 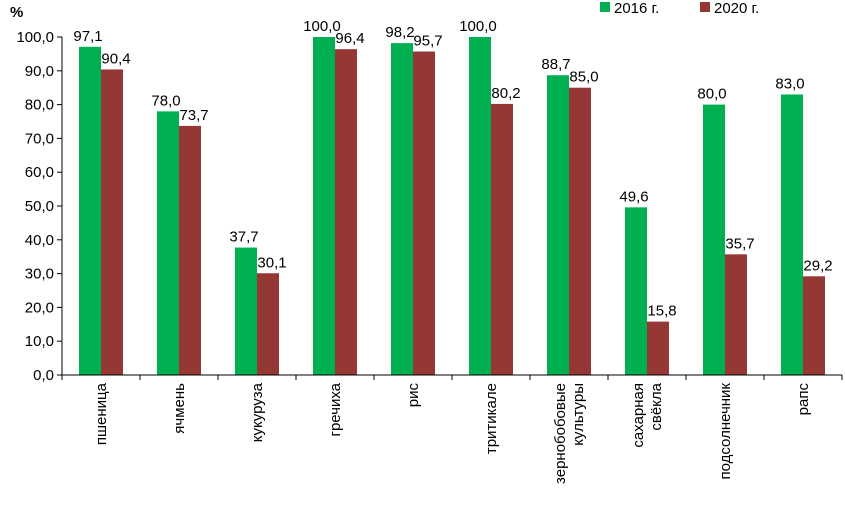 I want to click on data-label: 83,0, so click(x=789, y=83).